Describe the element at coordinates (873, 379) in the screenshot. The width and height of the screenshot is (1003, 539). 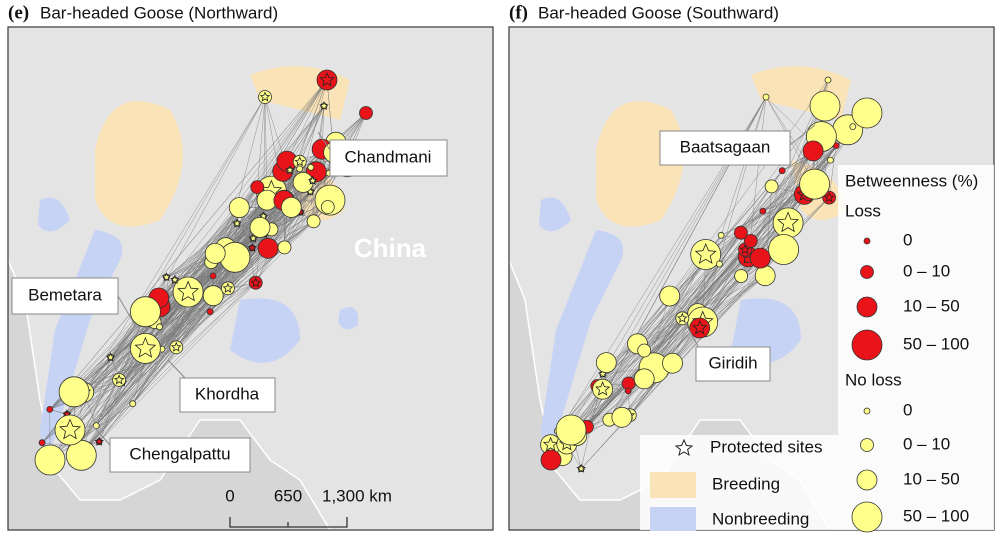
I see `legend-group: No loss` at that location.